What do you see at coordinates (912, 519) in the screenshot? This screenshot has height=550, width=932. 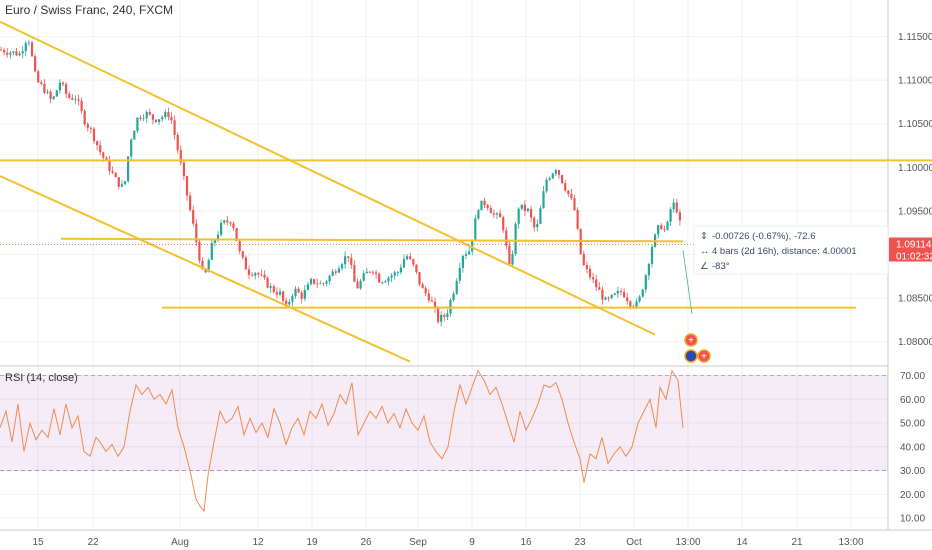 I see `rsi-axis-label: 10.00` at bounding box center [912, 519].